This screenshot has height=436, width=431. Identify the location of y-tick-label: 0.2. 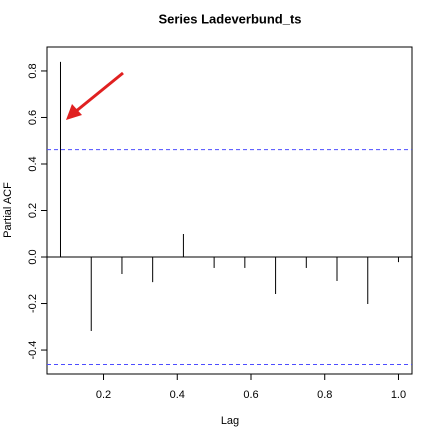
(33, 210).